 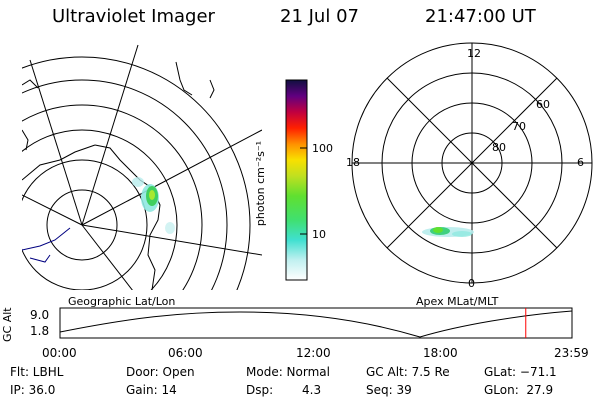 I want to click on time-tick-1800: 18:00, so click(x=440, y=353).